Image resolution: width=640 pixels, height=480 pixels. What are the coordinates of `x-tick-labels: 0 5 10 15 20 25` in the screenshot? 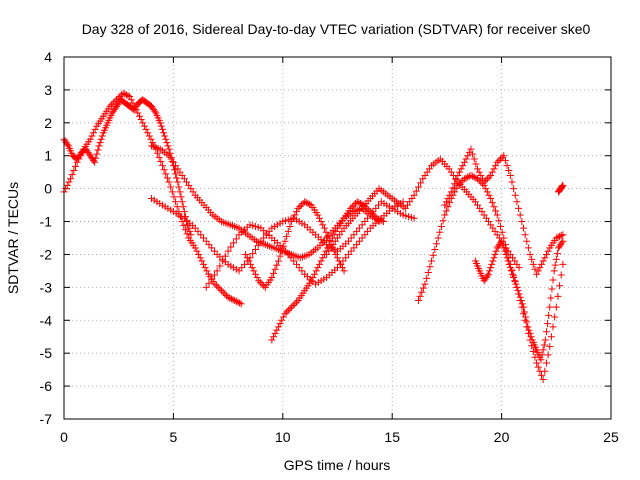 It's located at (339, 437).